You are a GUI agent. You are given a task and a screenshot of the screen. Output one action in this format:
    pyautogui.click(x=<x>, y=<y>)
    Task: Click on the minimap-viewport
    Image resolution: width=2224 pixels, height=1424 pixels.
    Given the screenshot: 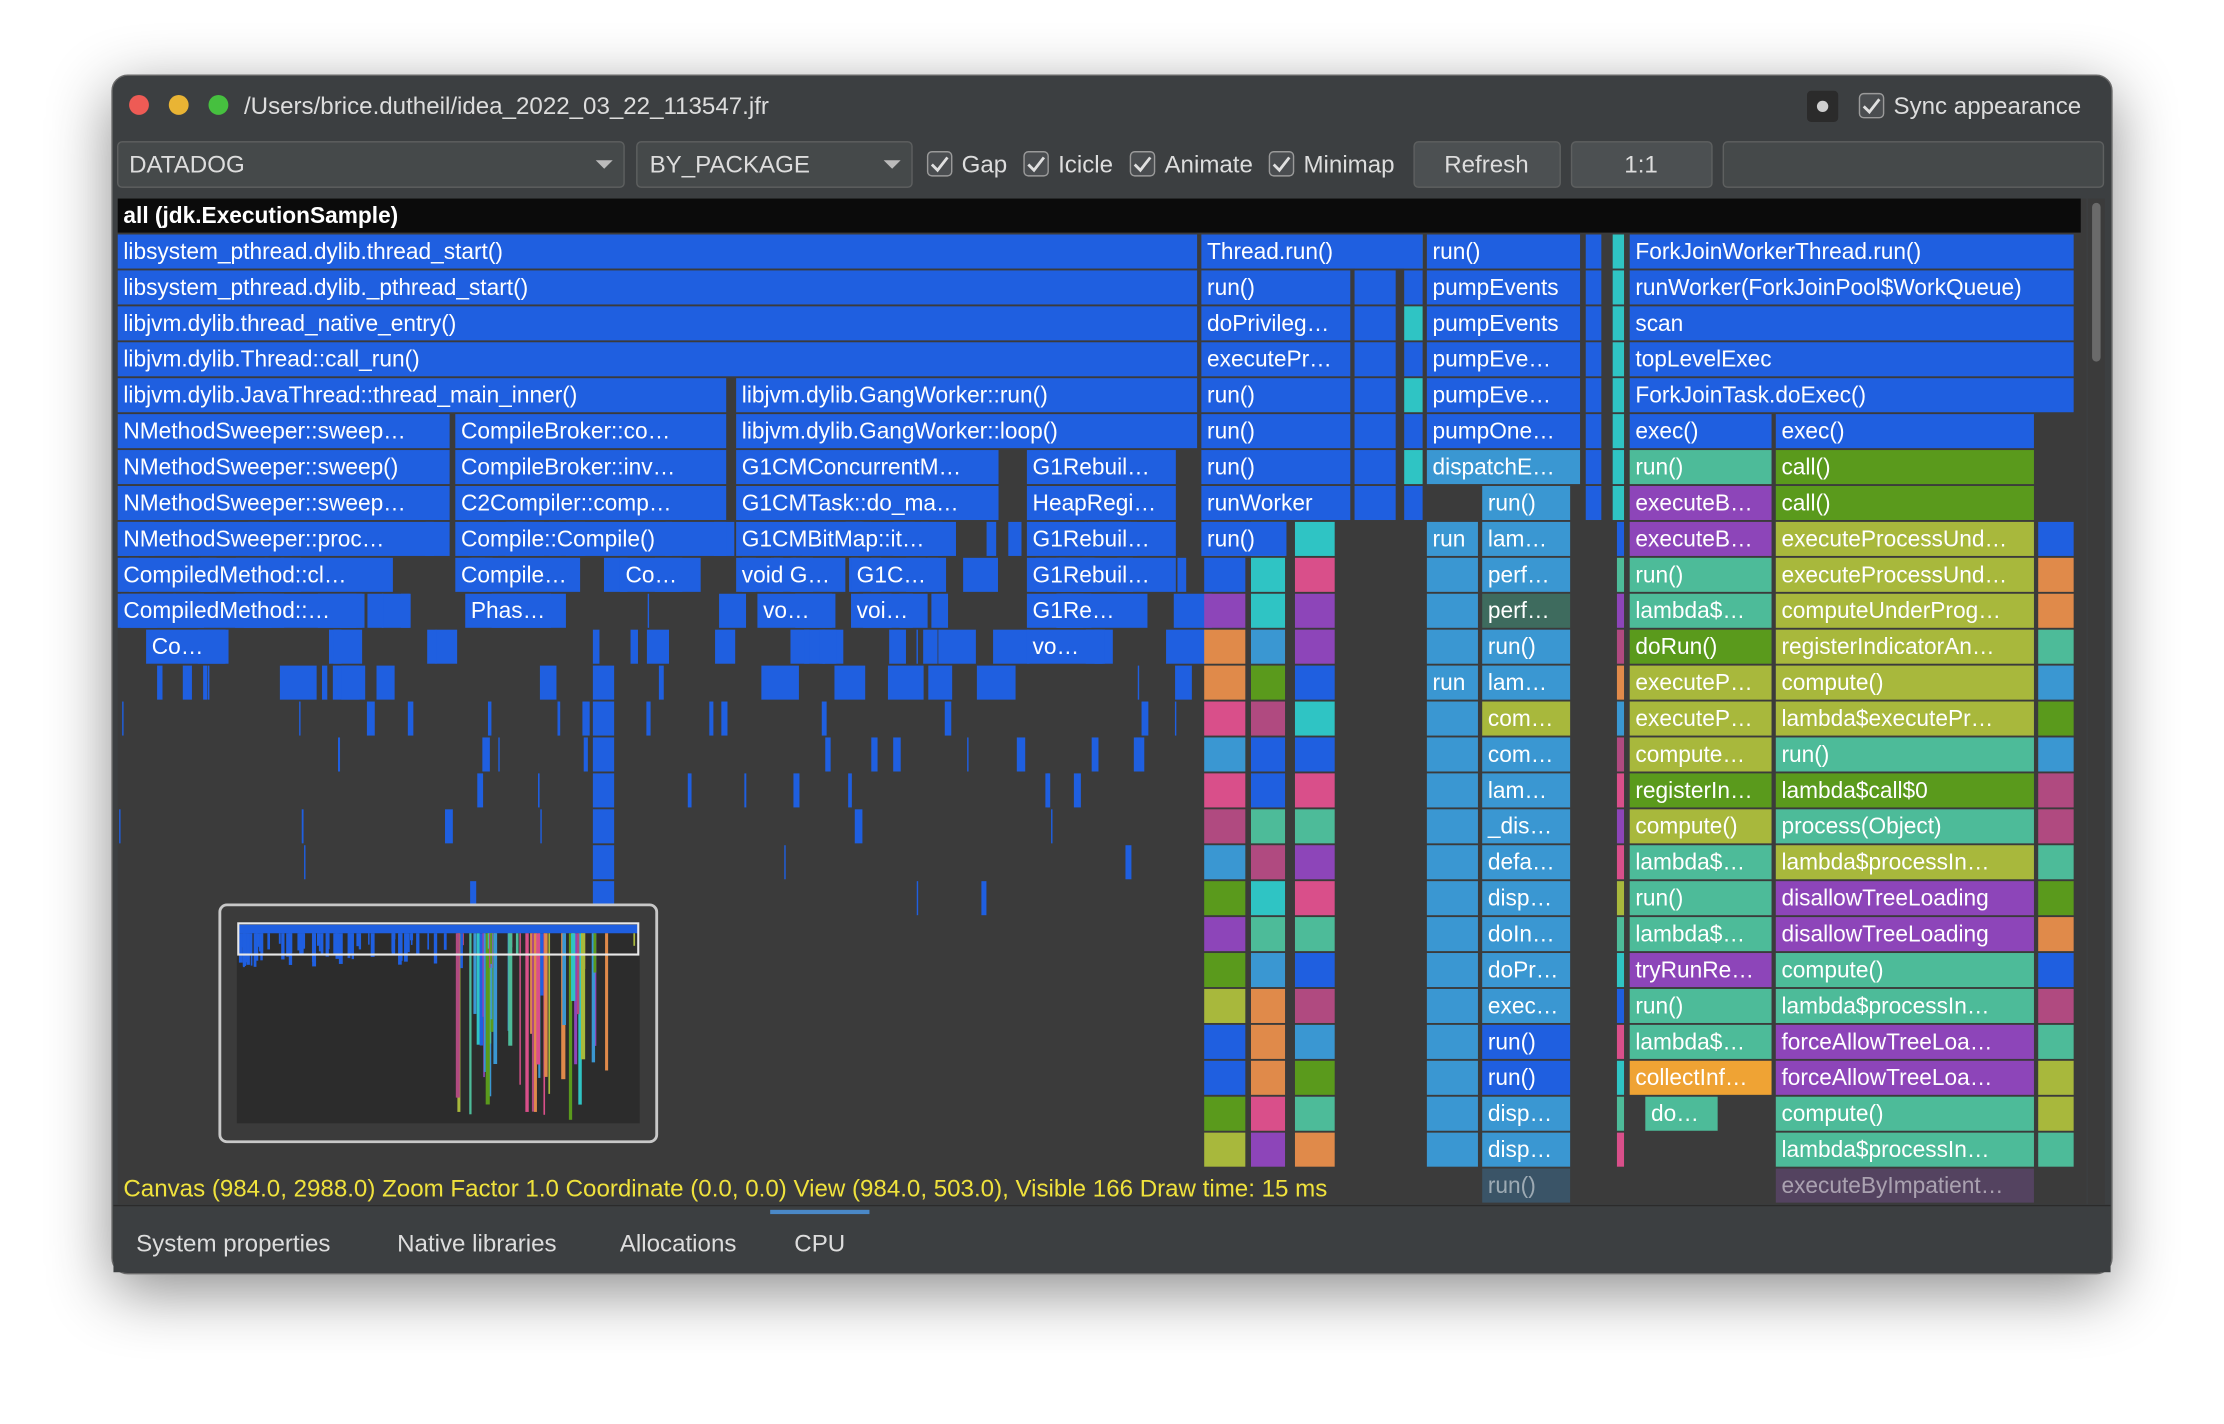 What is the action you would take?
    pyautogui.click(x=438, y=939)
    